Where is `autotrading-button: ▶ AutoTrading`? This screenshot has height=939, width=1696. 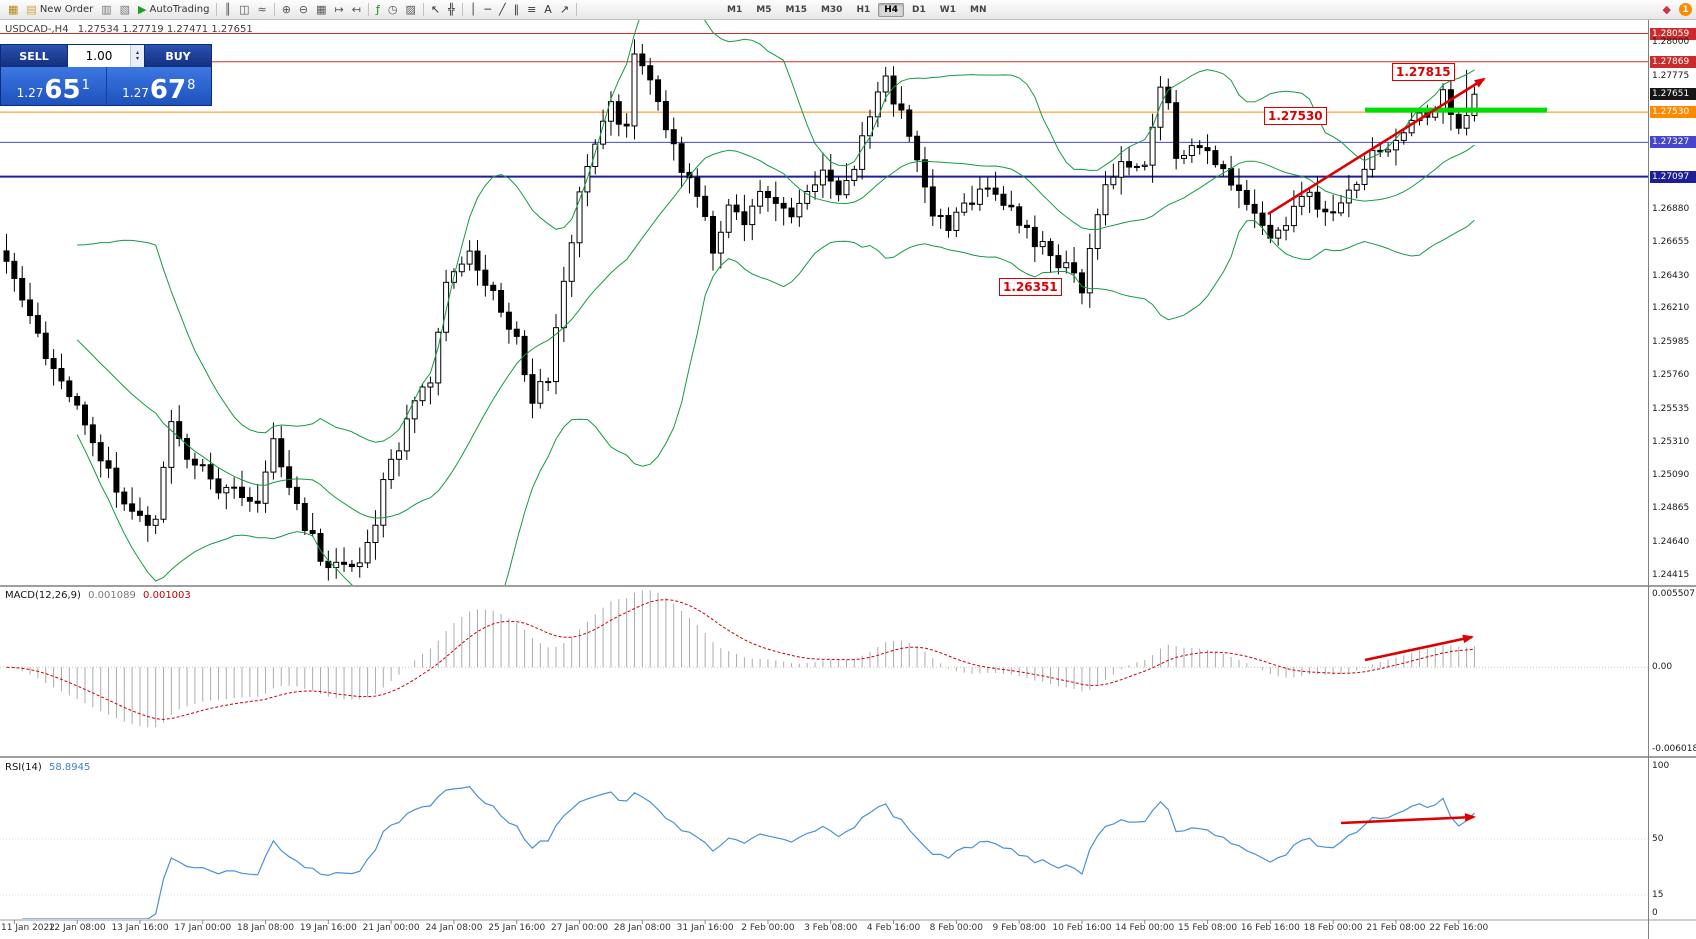 autotrading-button: ▶ AutoTrading is located at coordinates (173, 10).